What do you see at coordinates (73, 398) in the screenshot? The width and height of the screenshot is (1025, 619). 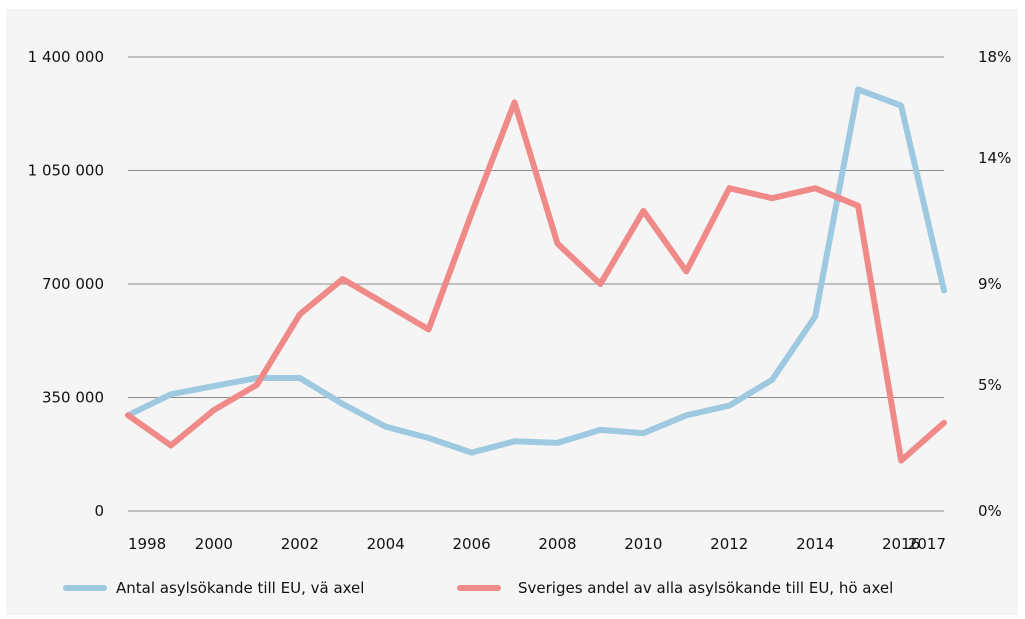 I see `left-tick-label: 350 000` at bounding box center [73, 398].